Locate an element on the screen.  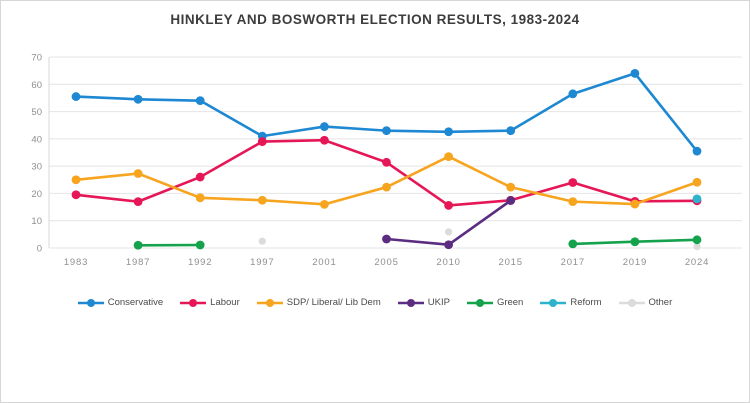
data-point-labour-2001 is located at coordinates (324, 140).